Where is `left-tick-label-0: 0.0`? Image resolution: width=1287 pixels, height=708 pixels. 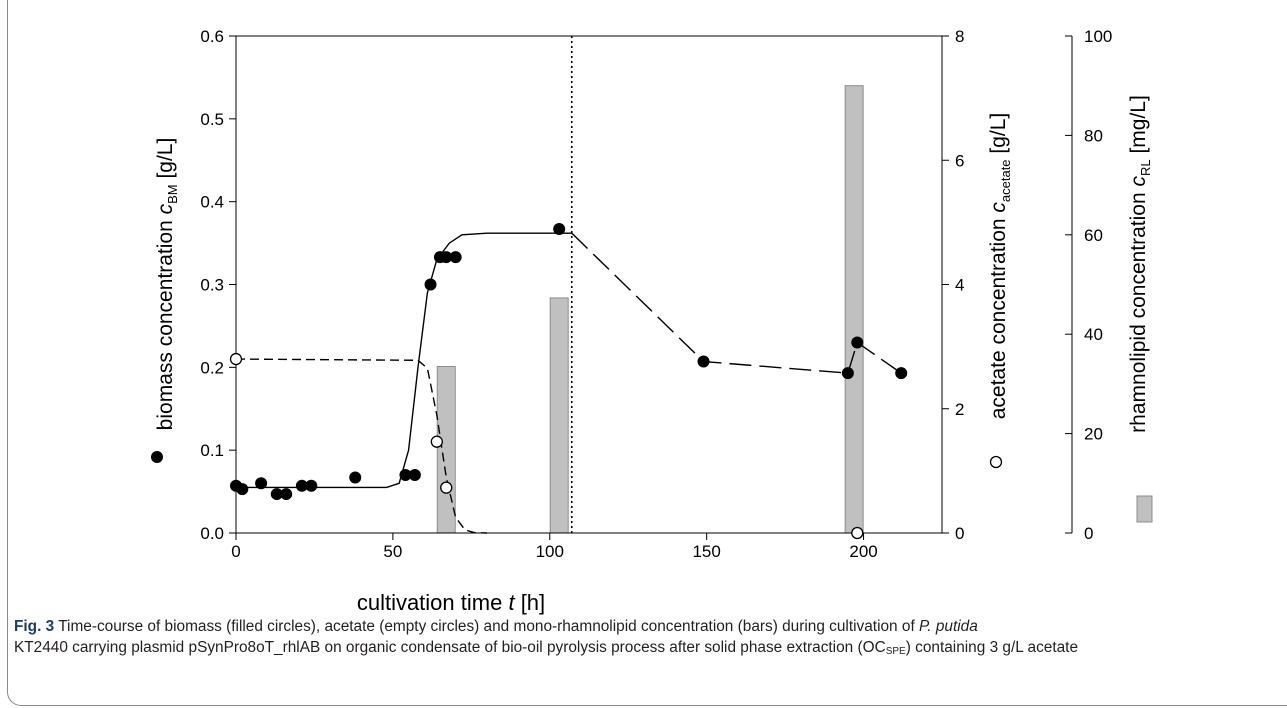
left-tick-label-0: 0.0 is located at coordinates (212, 533).